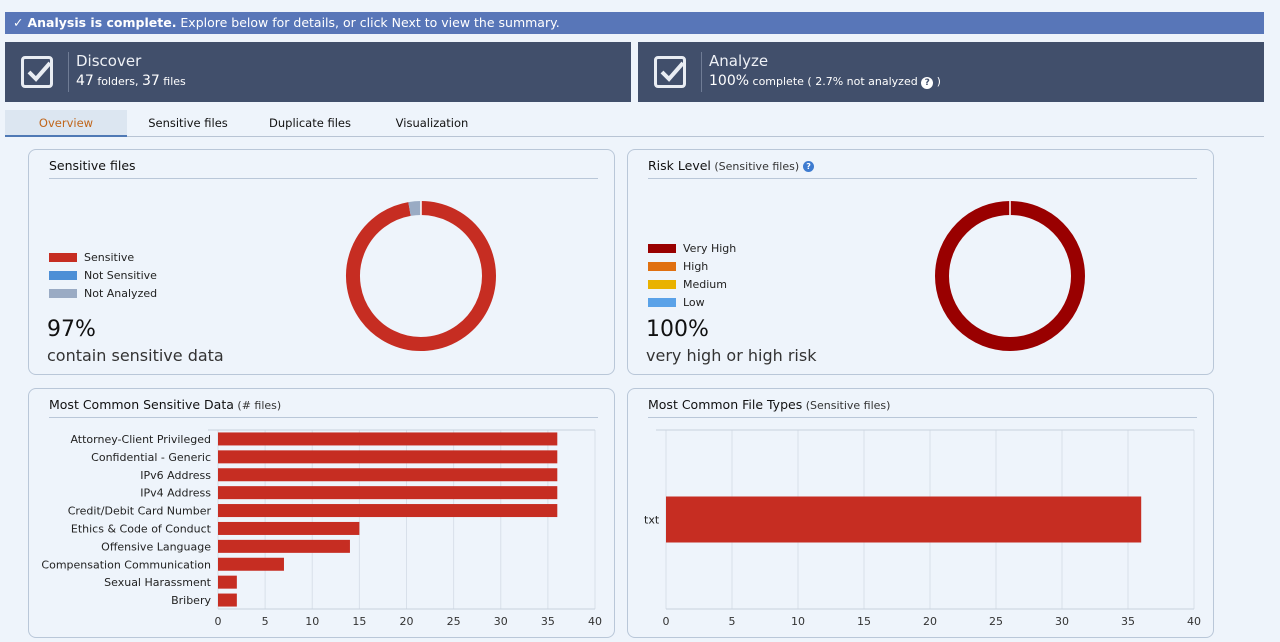  Describe the element at coordinates (710, 248) in the screenshot. I see `legend-label: Very High` at that location.